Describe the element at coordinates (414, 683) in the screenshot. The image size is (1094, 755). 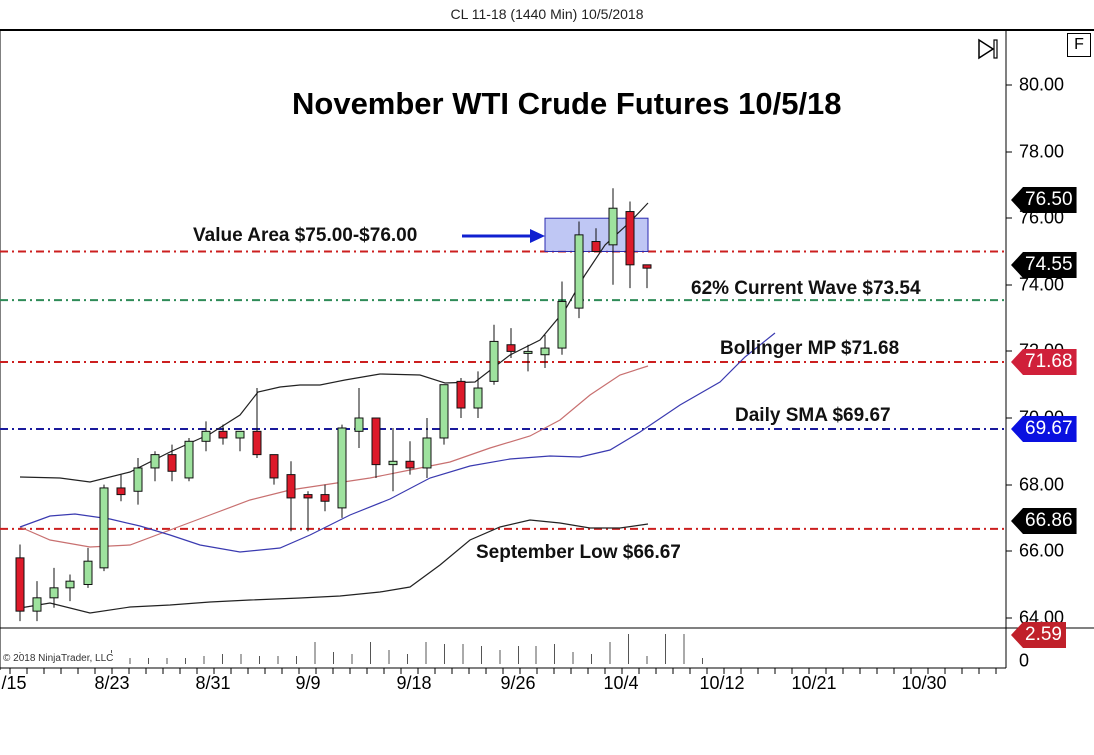
I see `date-tick-label: 9/18` at that location.